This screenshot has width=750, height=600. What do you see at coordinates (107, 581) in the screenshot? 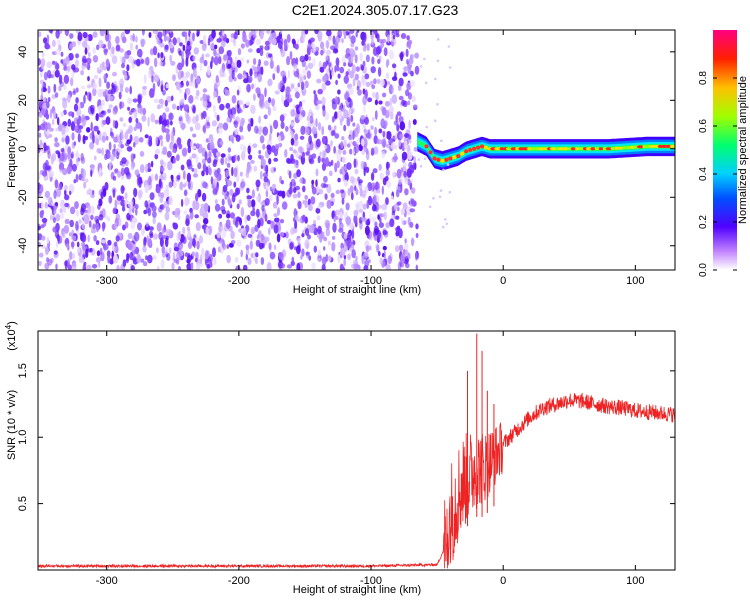
I see `snr-xtick-label: -300` at bounding box center [107, 581].